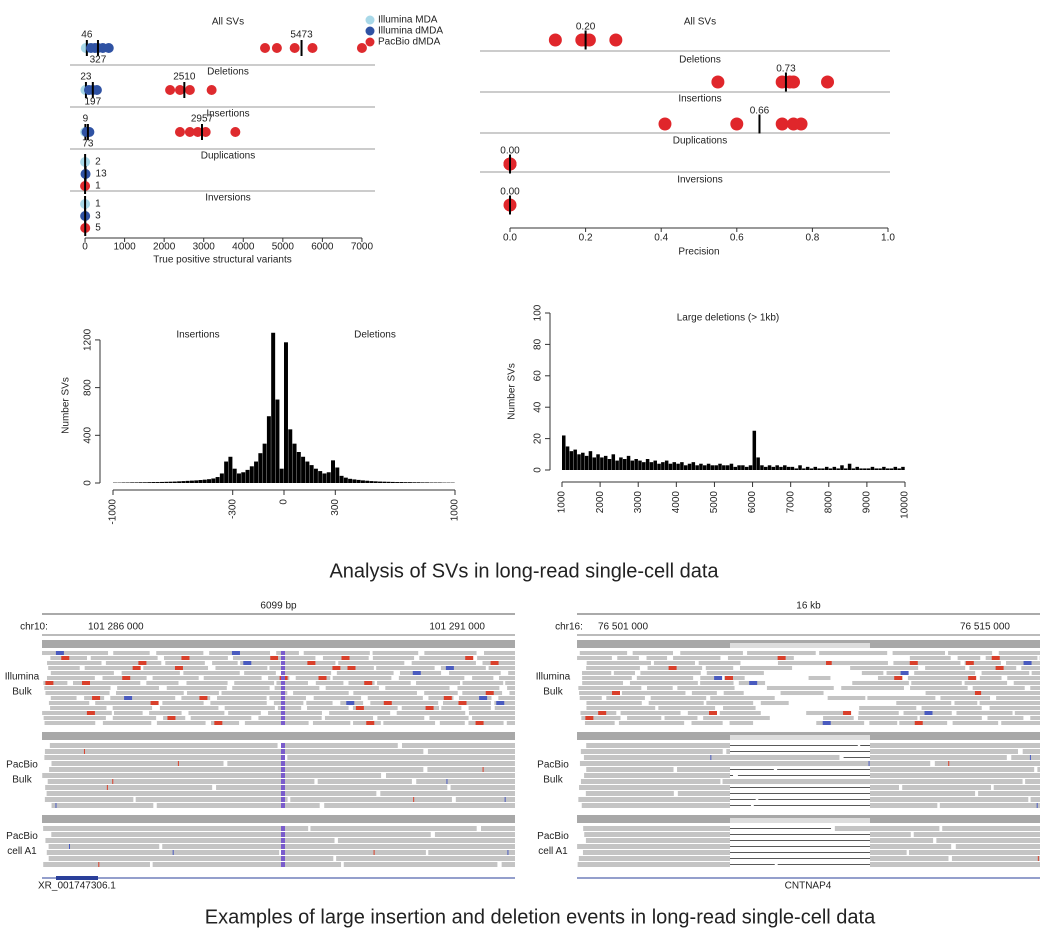 The height and width of the screenshot is (947, 1047). What do you see at coordinates (828, 502) in the screenshot?
I see `x-tick-label: 8000` at bounding box center [828, 502].